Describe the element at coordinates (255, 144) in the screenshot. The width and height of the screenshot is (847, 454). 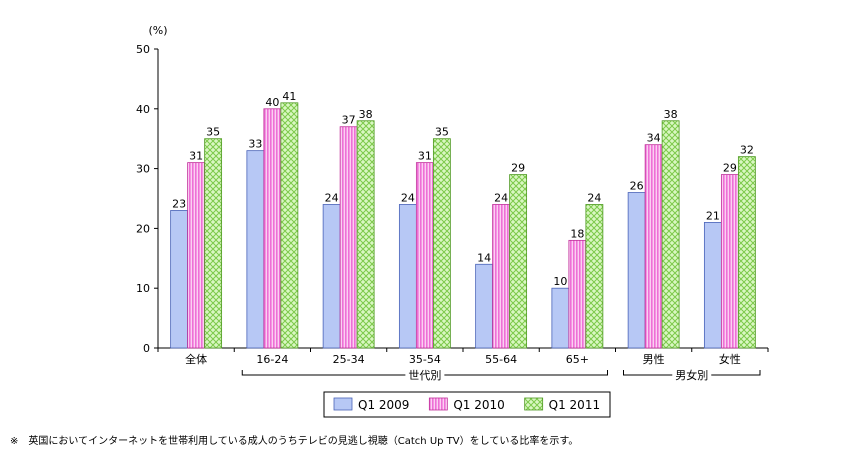
I see `data-label: 33` at that location.